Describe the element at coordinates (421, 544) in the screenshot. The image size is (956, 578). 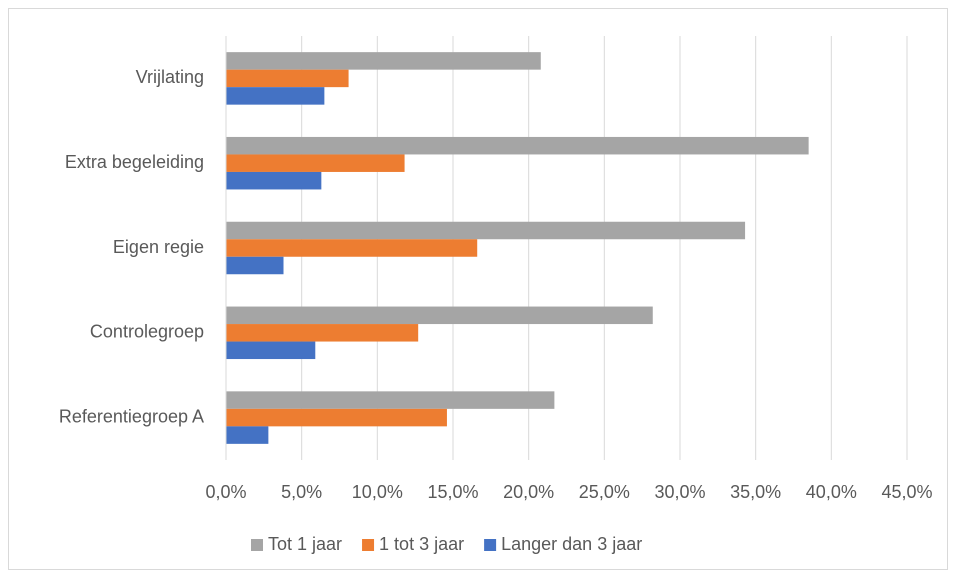
I see `legend-label: 1 tot 3 jaar` at that location.